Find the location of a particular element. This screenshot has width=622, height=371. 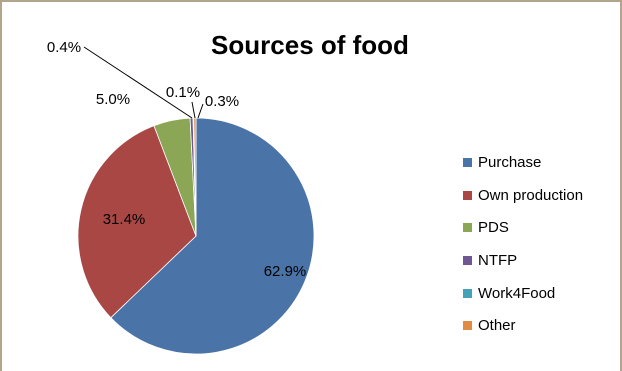

legend-label-own-production: Own production is located at coordinates (531, 195).